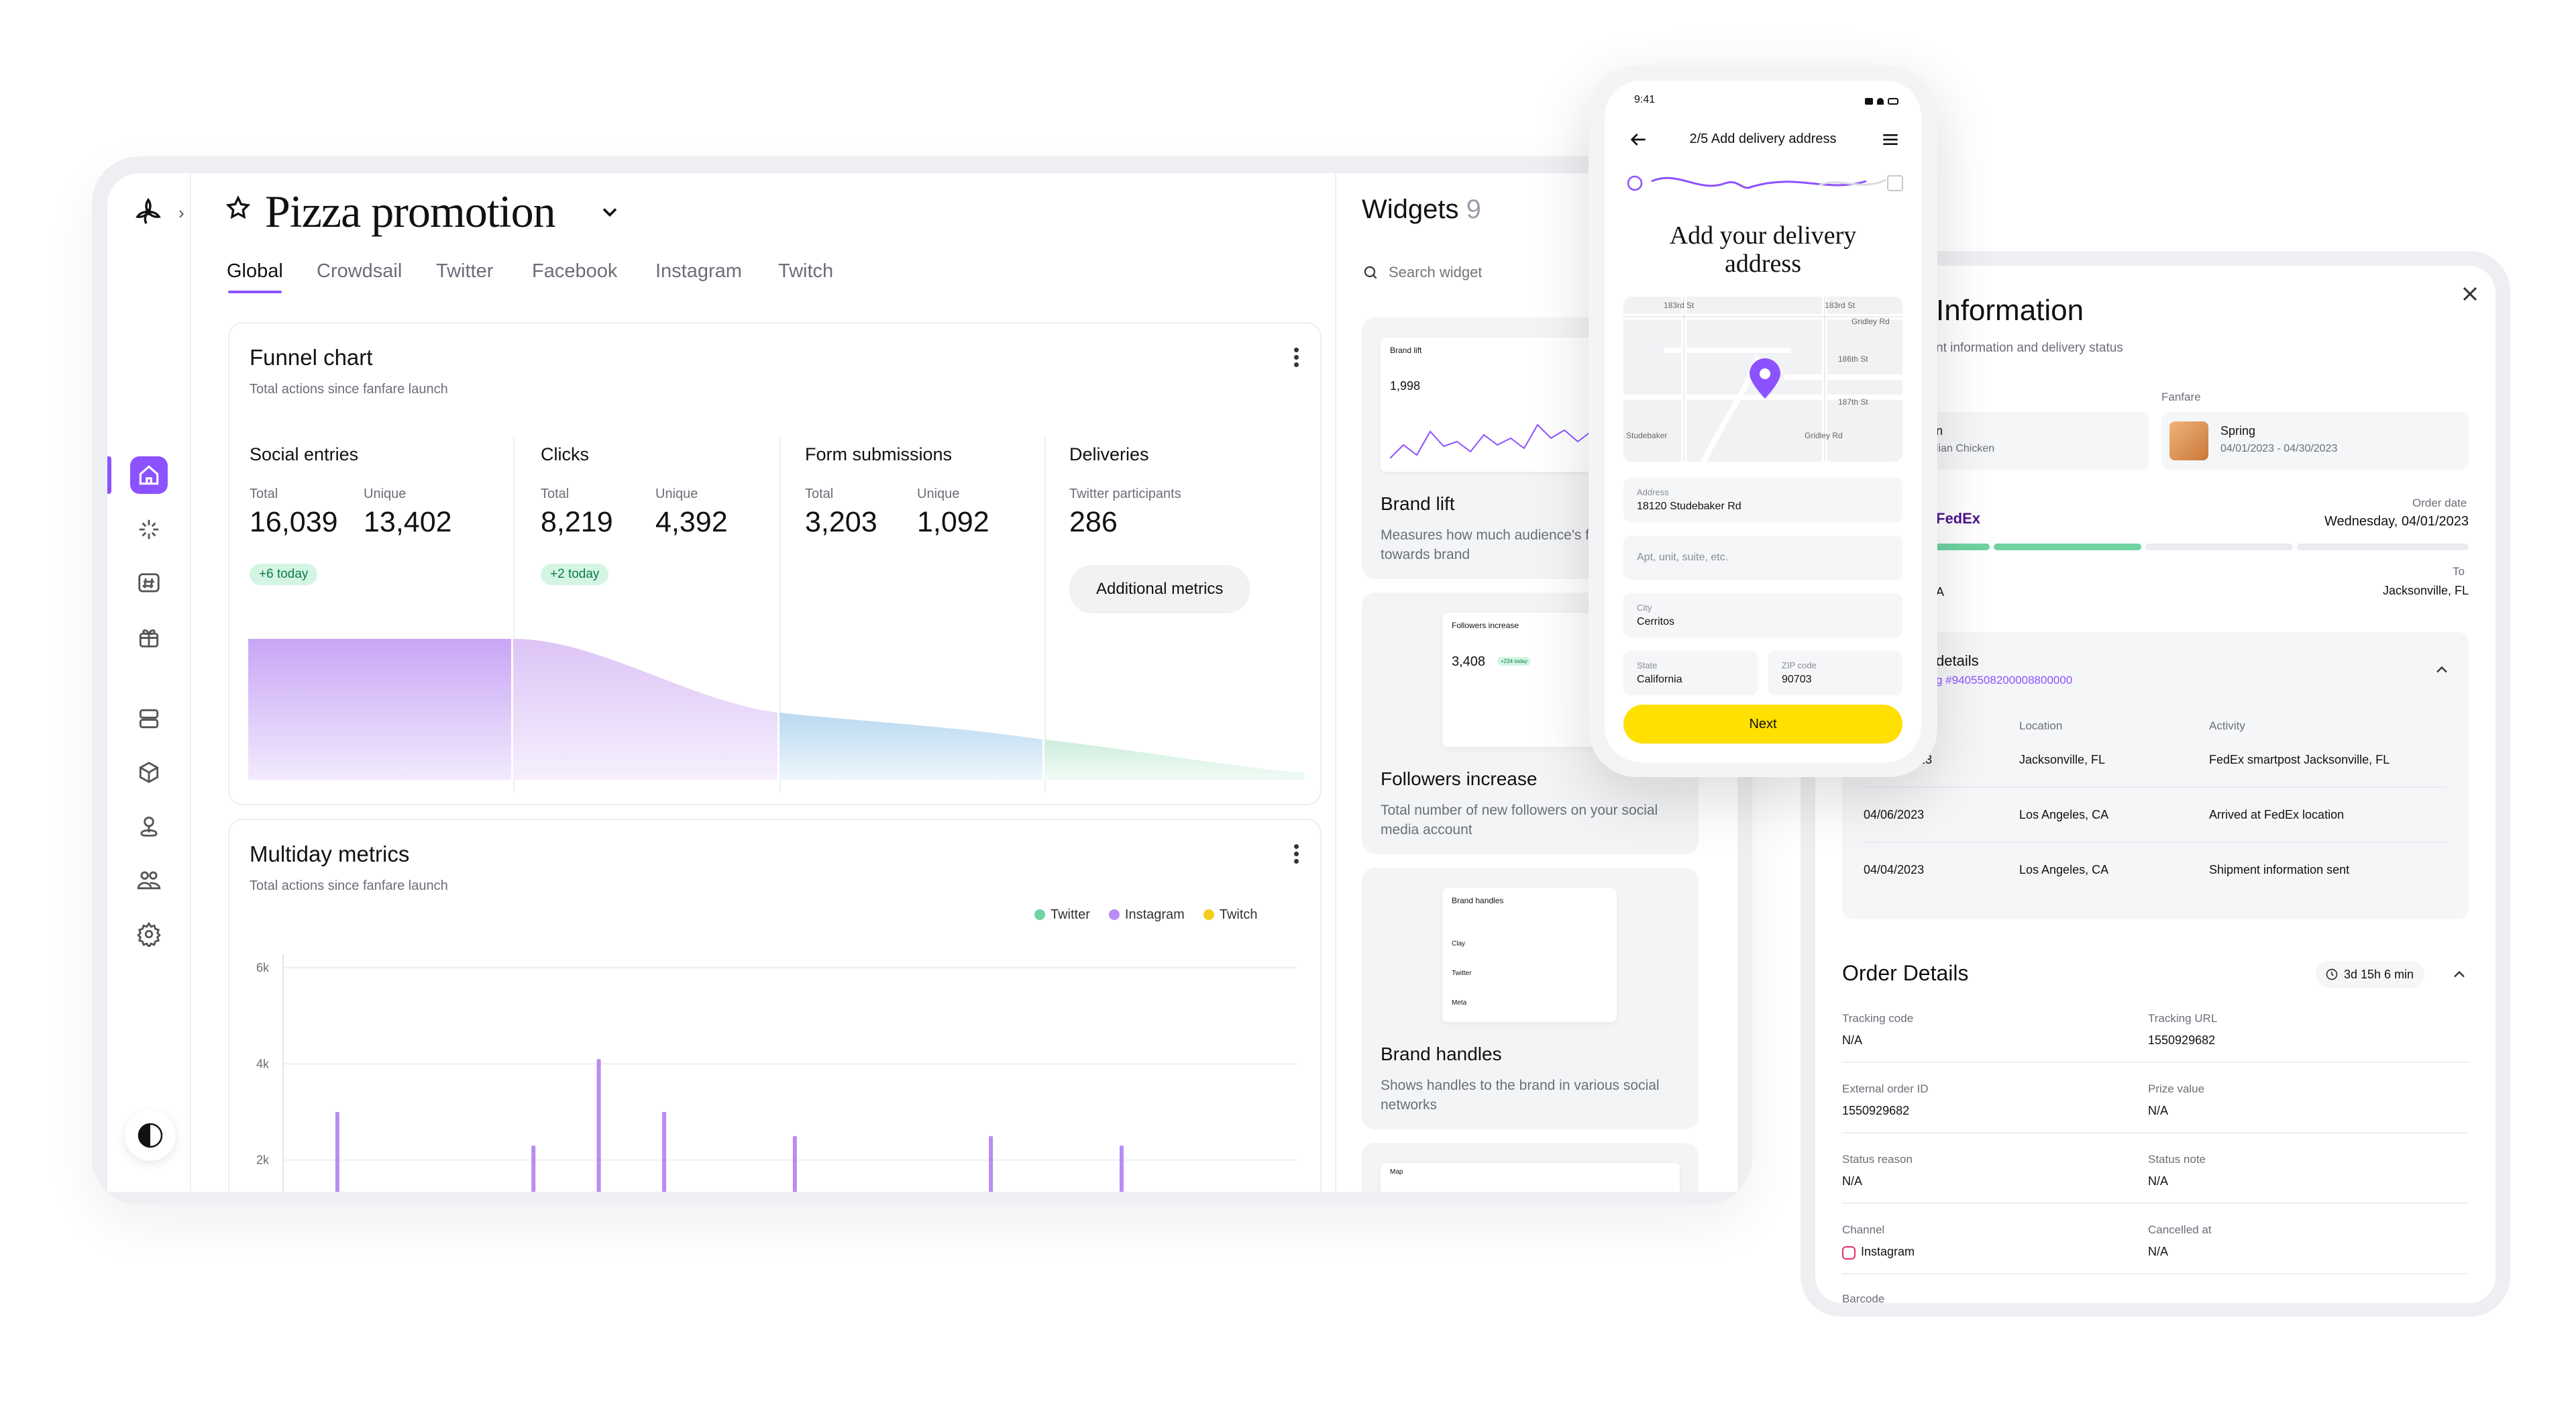 Image resolution: width=2576 pixels, height=1424 pixels. Describe the element at coordinates (1885, 1088) in the screenshot. I see `field-label: External order ID` at that location.